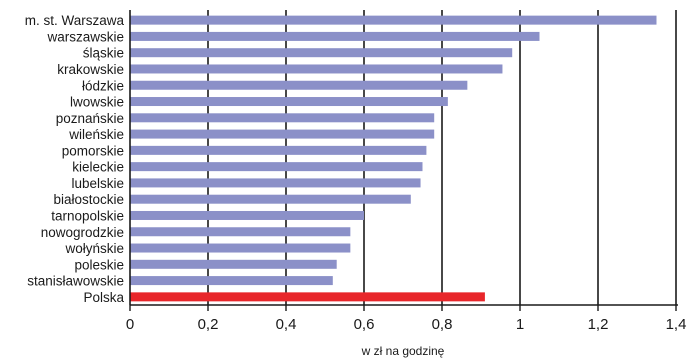 This screenshot has height=360, width=689. Describe the element at coordinates (75, 281) in the screenshot. I see `category-label: stanisławowskie` at that location.